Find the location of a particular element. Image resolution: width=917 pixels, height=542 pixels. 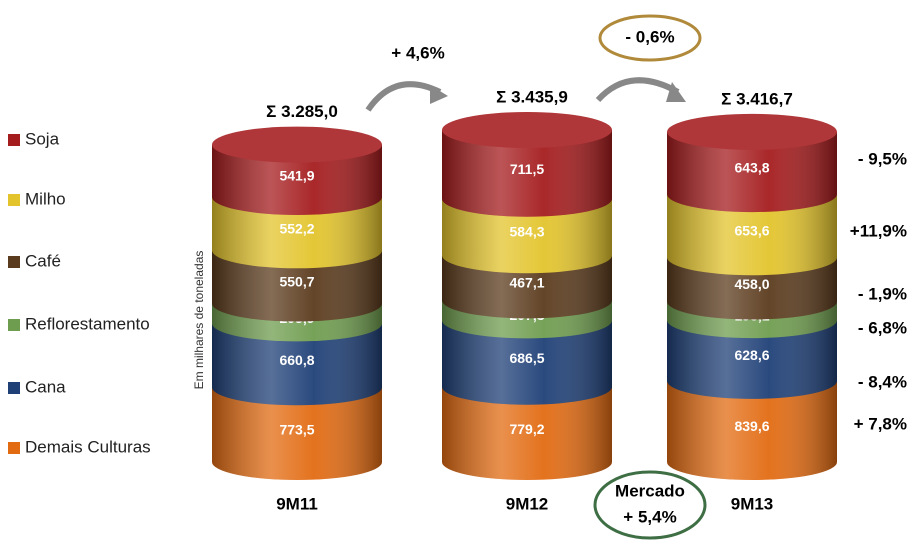

value-label: 550,7 is located at coordinates (296, 282).